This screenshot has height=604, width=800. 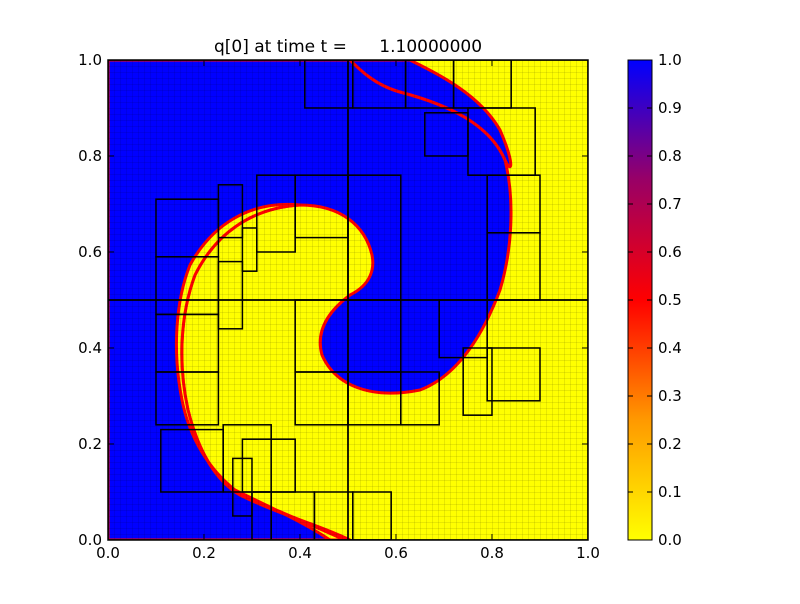 I want to click on y-tick-label: 0.4, so click(x=90, y=348).